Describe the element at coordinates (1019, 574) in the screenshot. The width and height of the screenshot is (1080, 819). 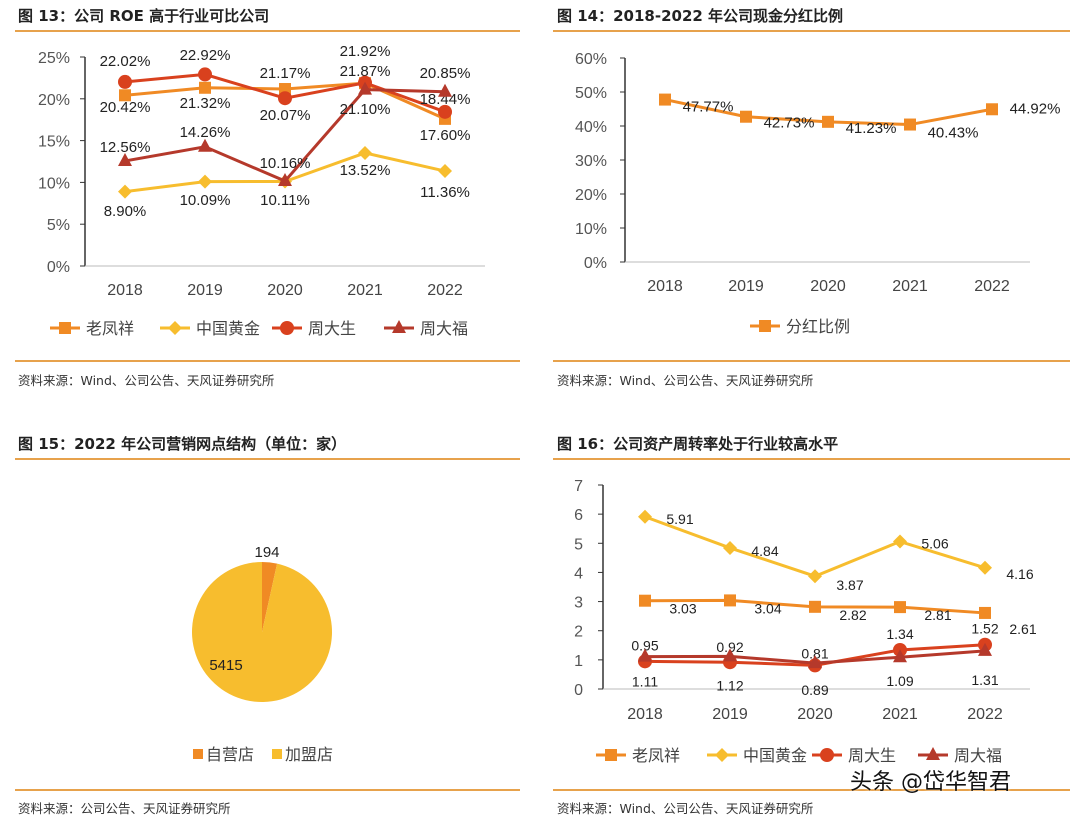
I see `data-label: 4.16` at that location.